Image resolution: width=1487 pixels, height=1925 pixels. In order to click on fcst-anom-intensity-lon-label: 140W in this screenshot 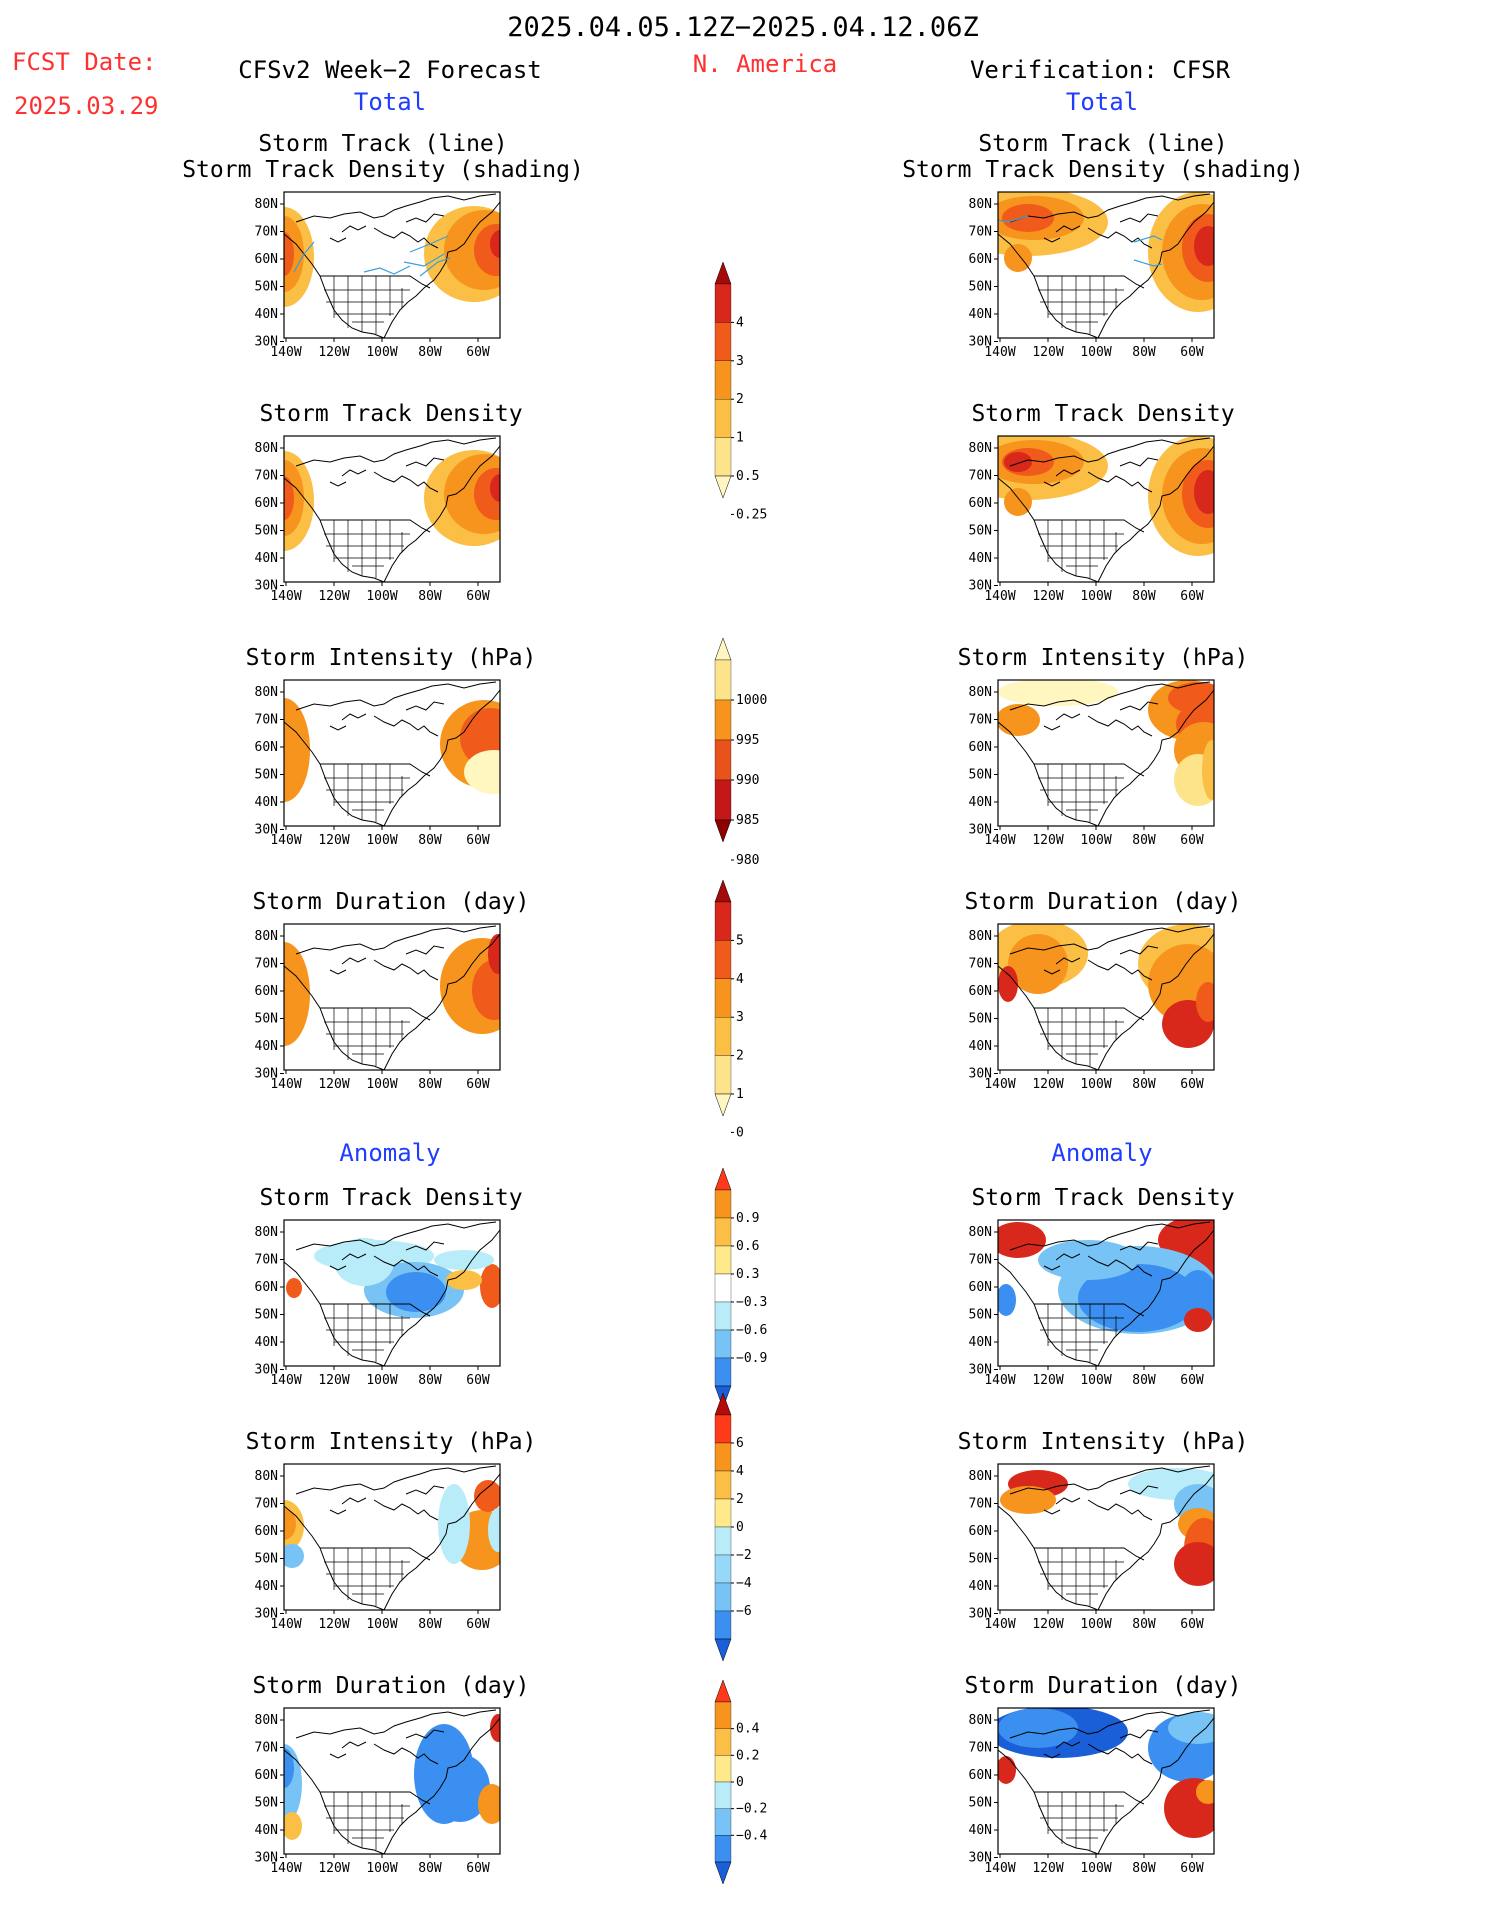, I will do `click(285, 1624)`.